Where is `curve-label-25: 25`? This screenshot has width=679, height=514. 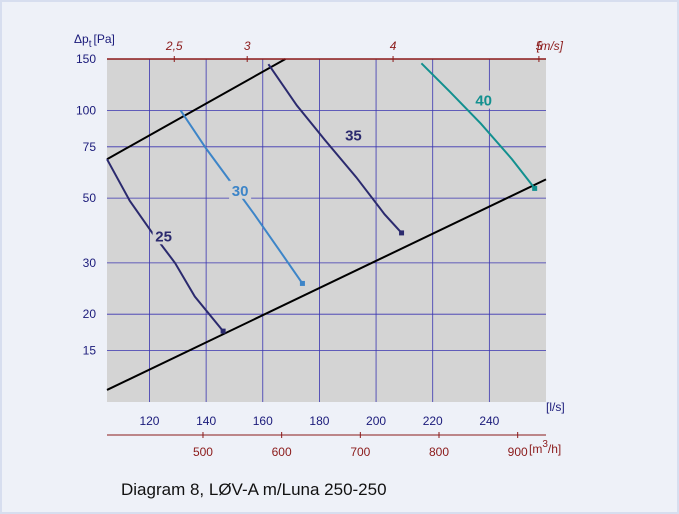 curve-label-25: 25 is located at coordinates (163, 236).